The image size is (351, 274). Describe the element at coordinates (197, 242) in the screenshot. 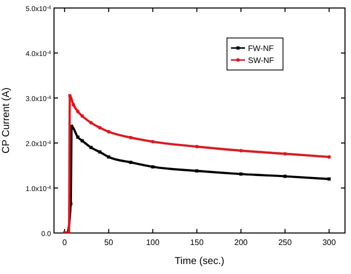

I see `x-tick-label: 150` at that location.